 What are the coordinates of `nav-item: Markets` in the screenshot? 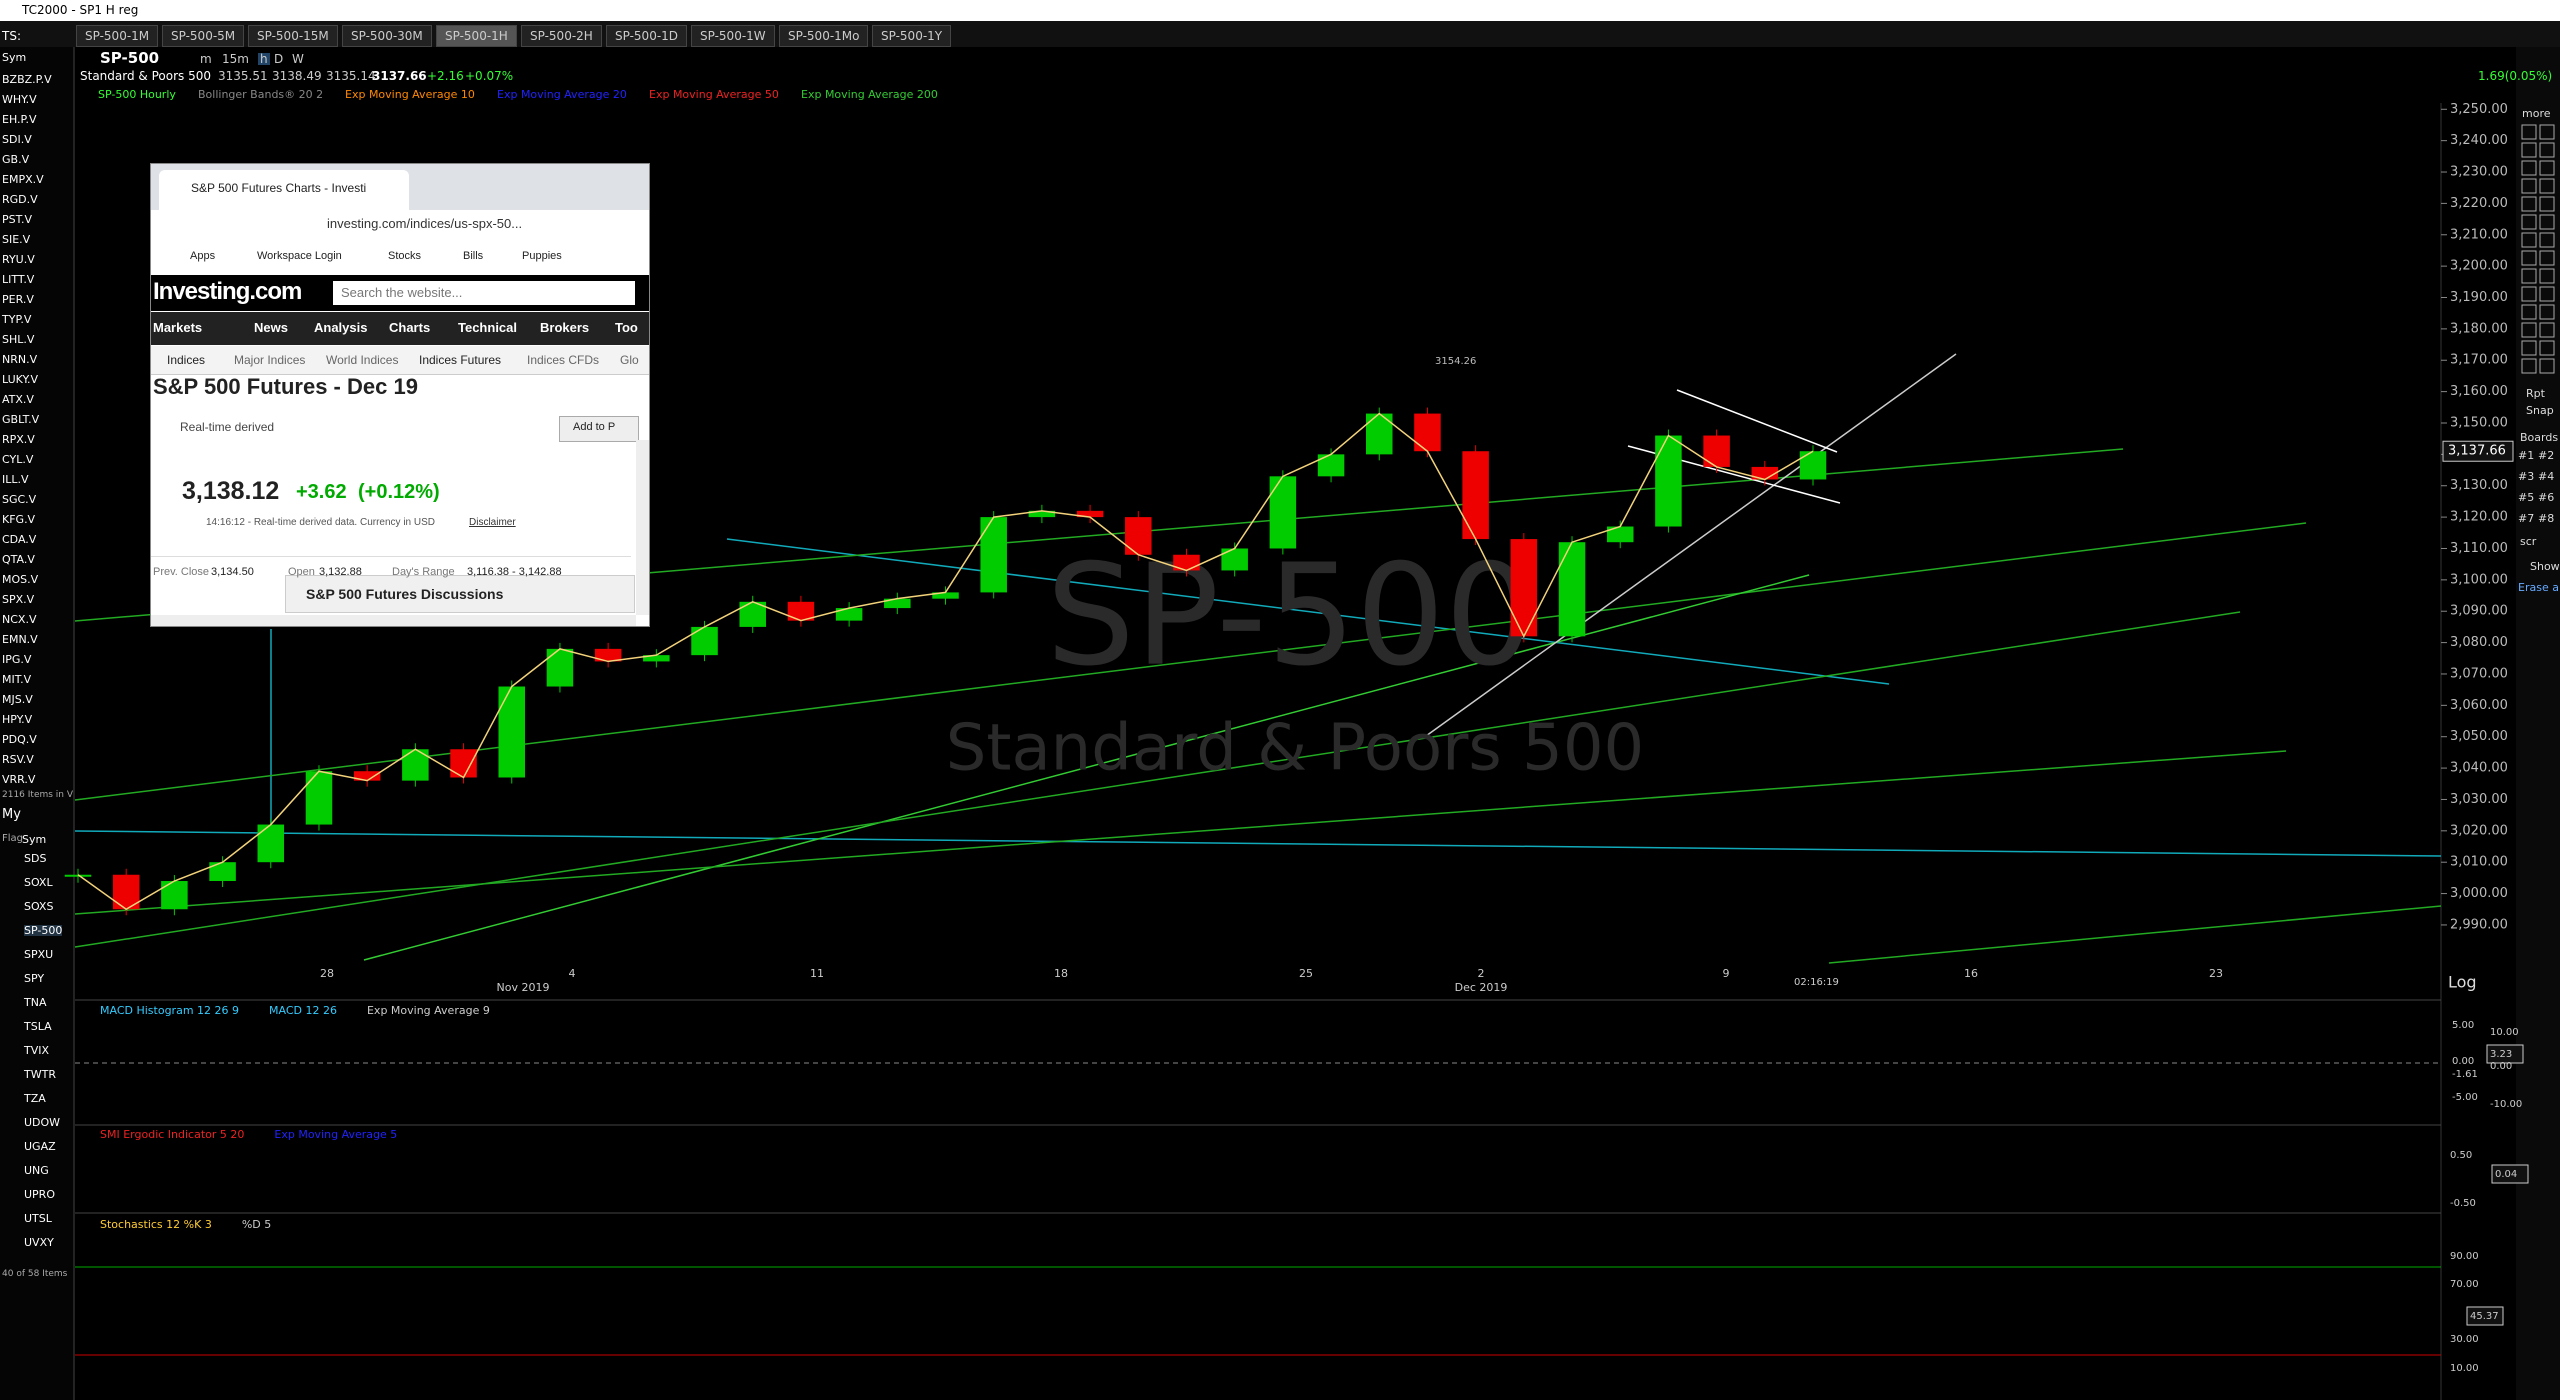 It's located at (178, 327).